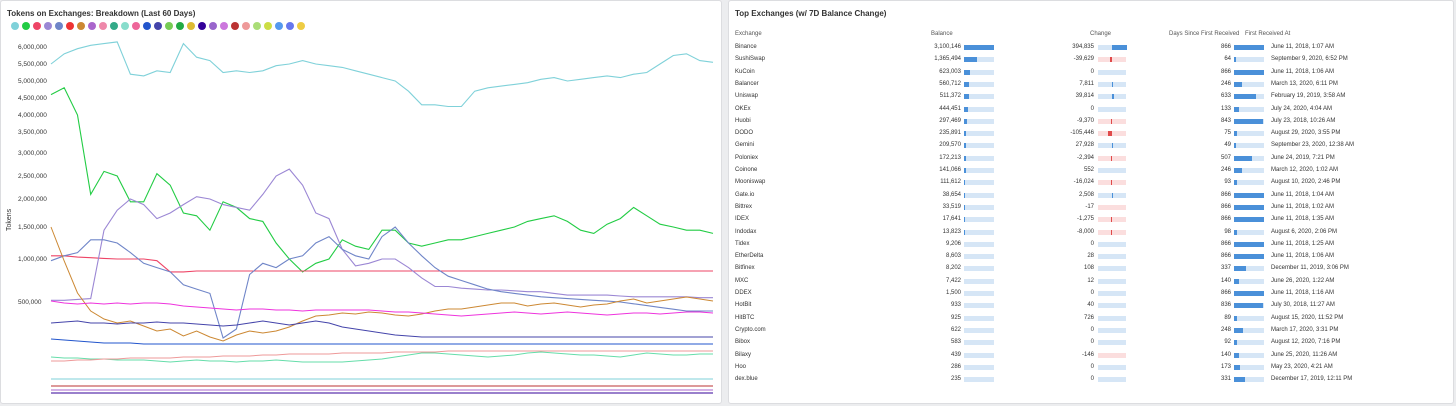  Describe the element at coordinates (953, 280) in the screenshot. I see `cell-balance: 7,422` at that location.